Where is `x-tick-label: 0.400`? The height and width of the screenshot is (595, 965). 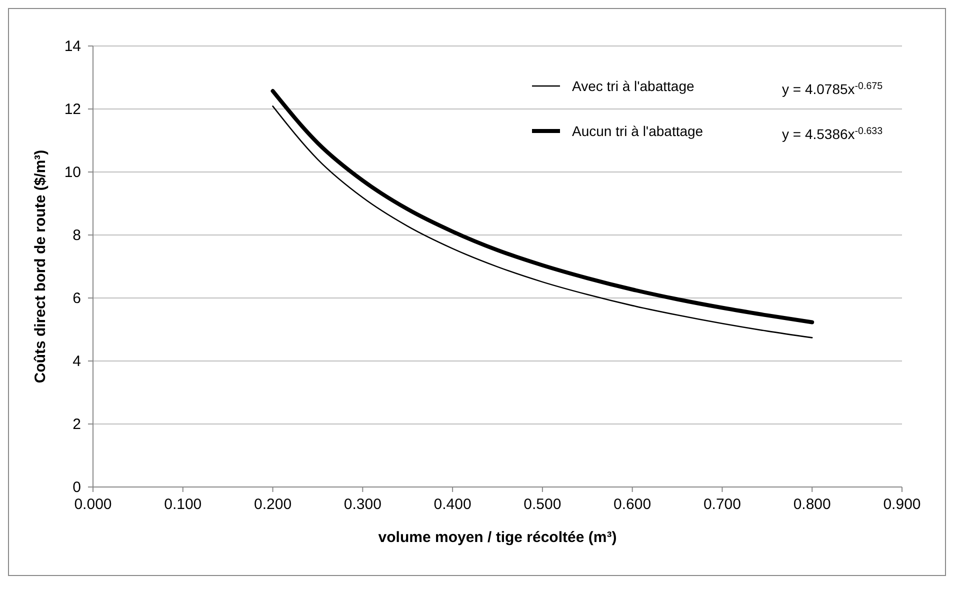 x-tick-label: 0.400 is located at coordinates (453, 504).